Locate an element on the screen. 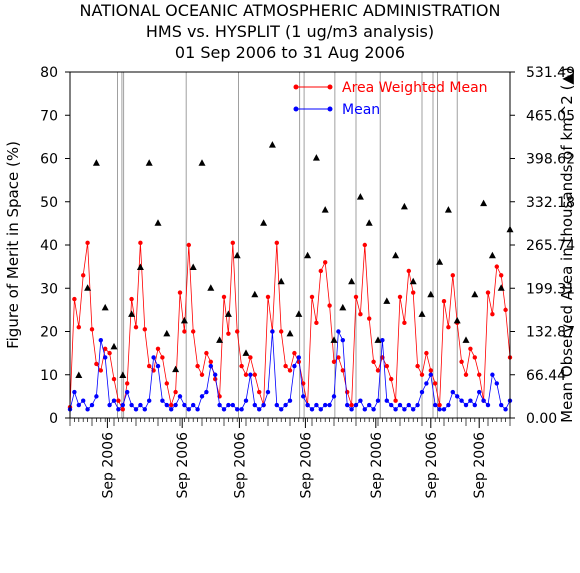 Image resolution: width=580 pixels, height=573 pixels. right-tick-label: 66.44 is located at coordinates (546, 376).